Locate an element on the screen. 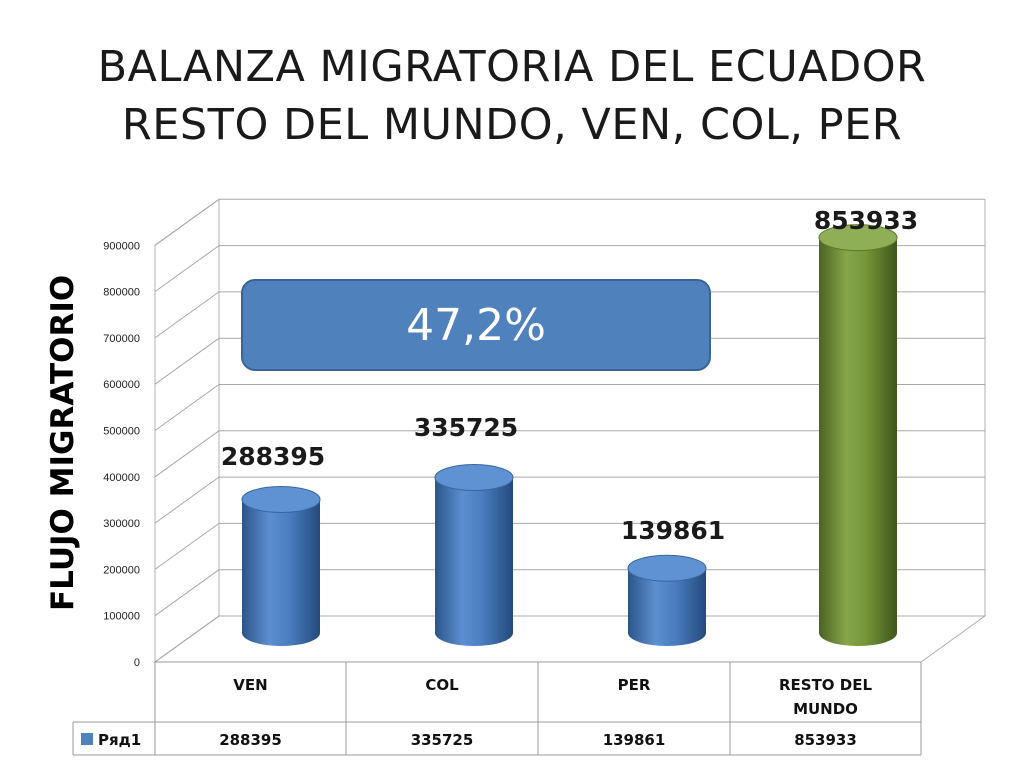 This screenshot has width=1024, height=768. data-label: 335725 is located at coordinates (466, 427).